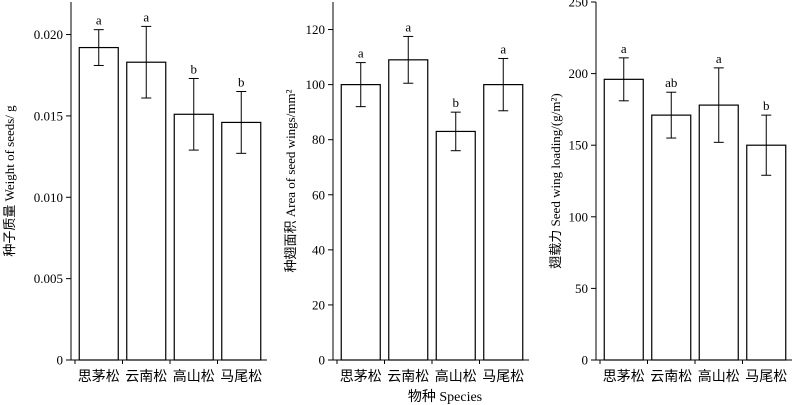  I want to click on y-tick-label: 120, so click(316, 29).